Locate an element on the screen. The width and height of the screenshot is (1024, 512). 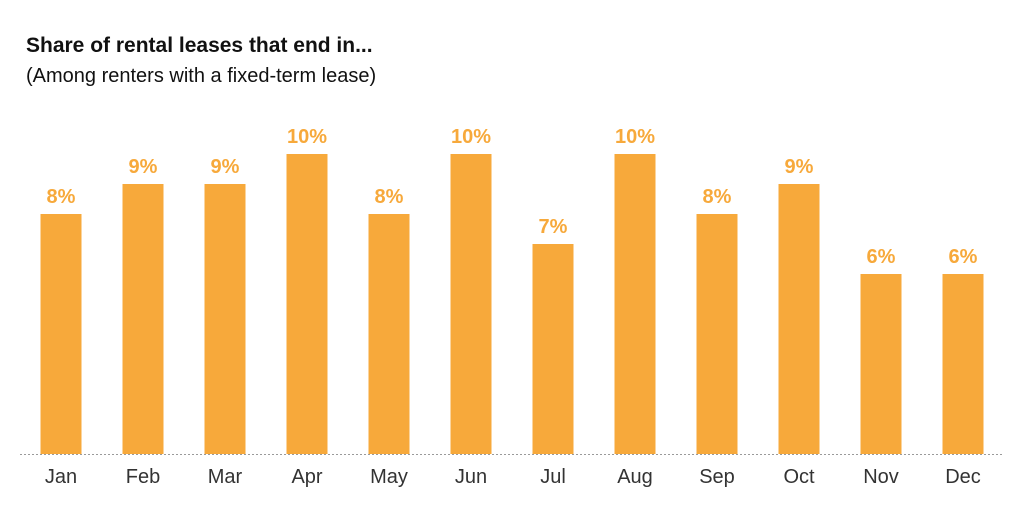
data-label-may: 8% is located at coordinates (389, 197).